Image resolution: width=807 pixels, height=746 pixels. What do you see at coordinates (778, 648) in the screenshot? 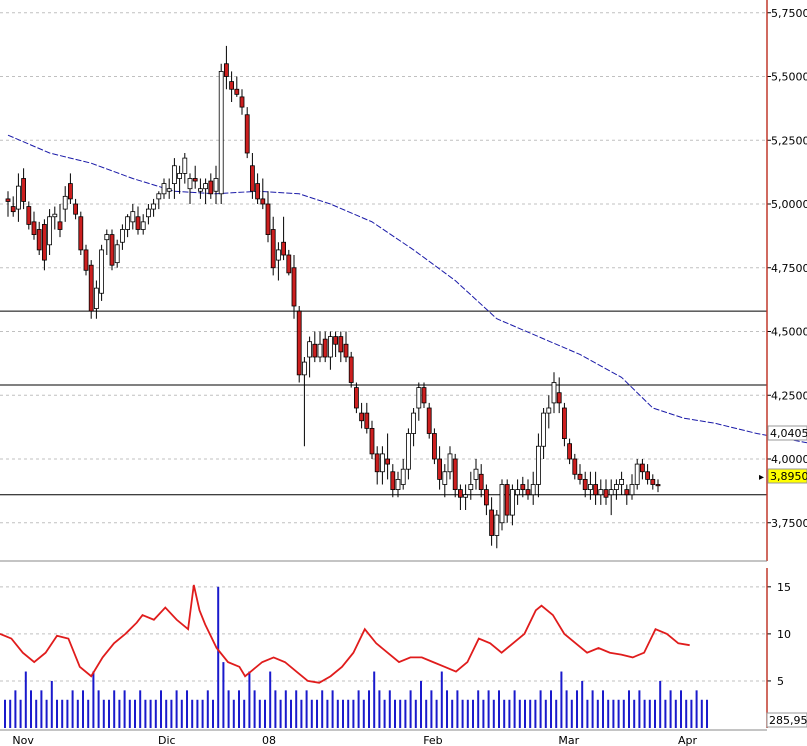
I see `indicator-axis: 15 10 5` at bounding box center [778, 648].